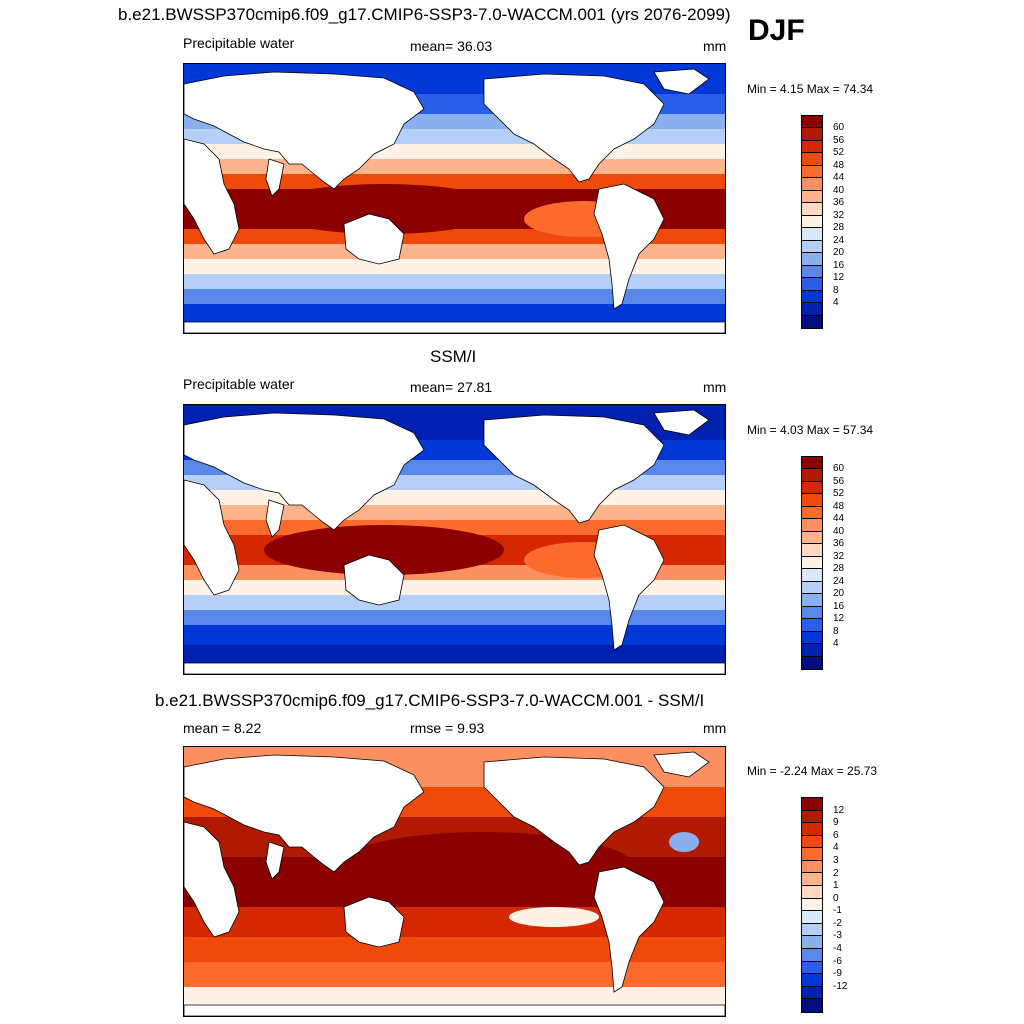 Image resolution: width=1024 pixels, height=1024 pixels. I want to click on panel3-rmse-label: rmse = 9.93, so click(447, 728).